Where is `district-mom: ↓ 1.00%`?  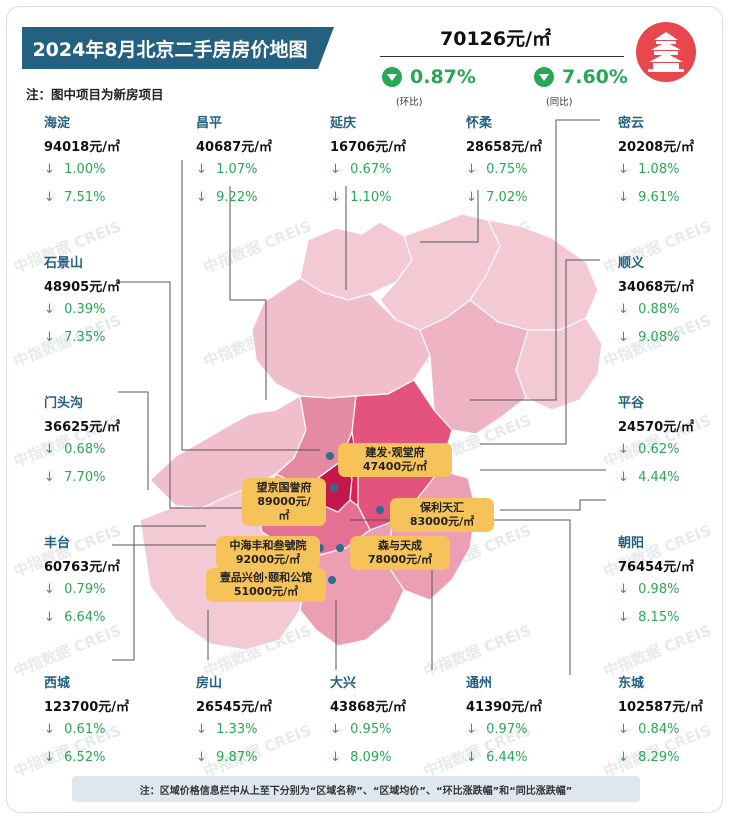
district-mom: ↓ 1.00% is located at coordinates (99, 176).